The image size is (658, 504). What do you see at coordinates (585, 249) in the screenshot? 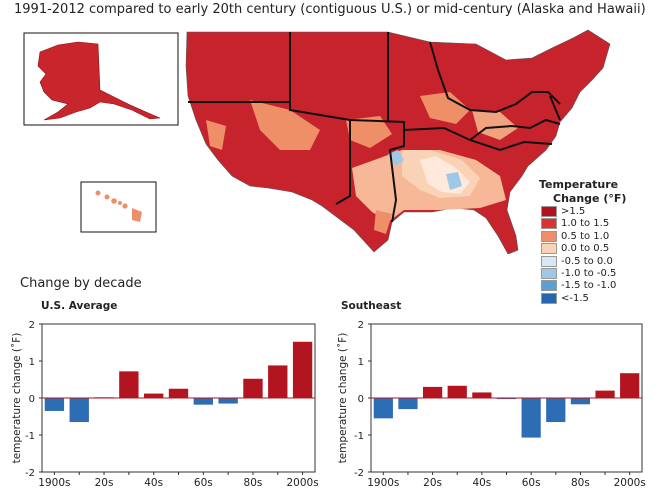
I see `legend-label: 0.0 to 0.5` at bounding box center [585, 249].